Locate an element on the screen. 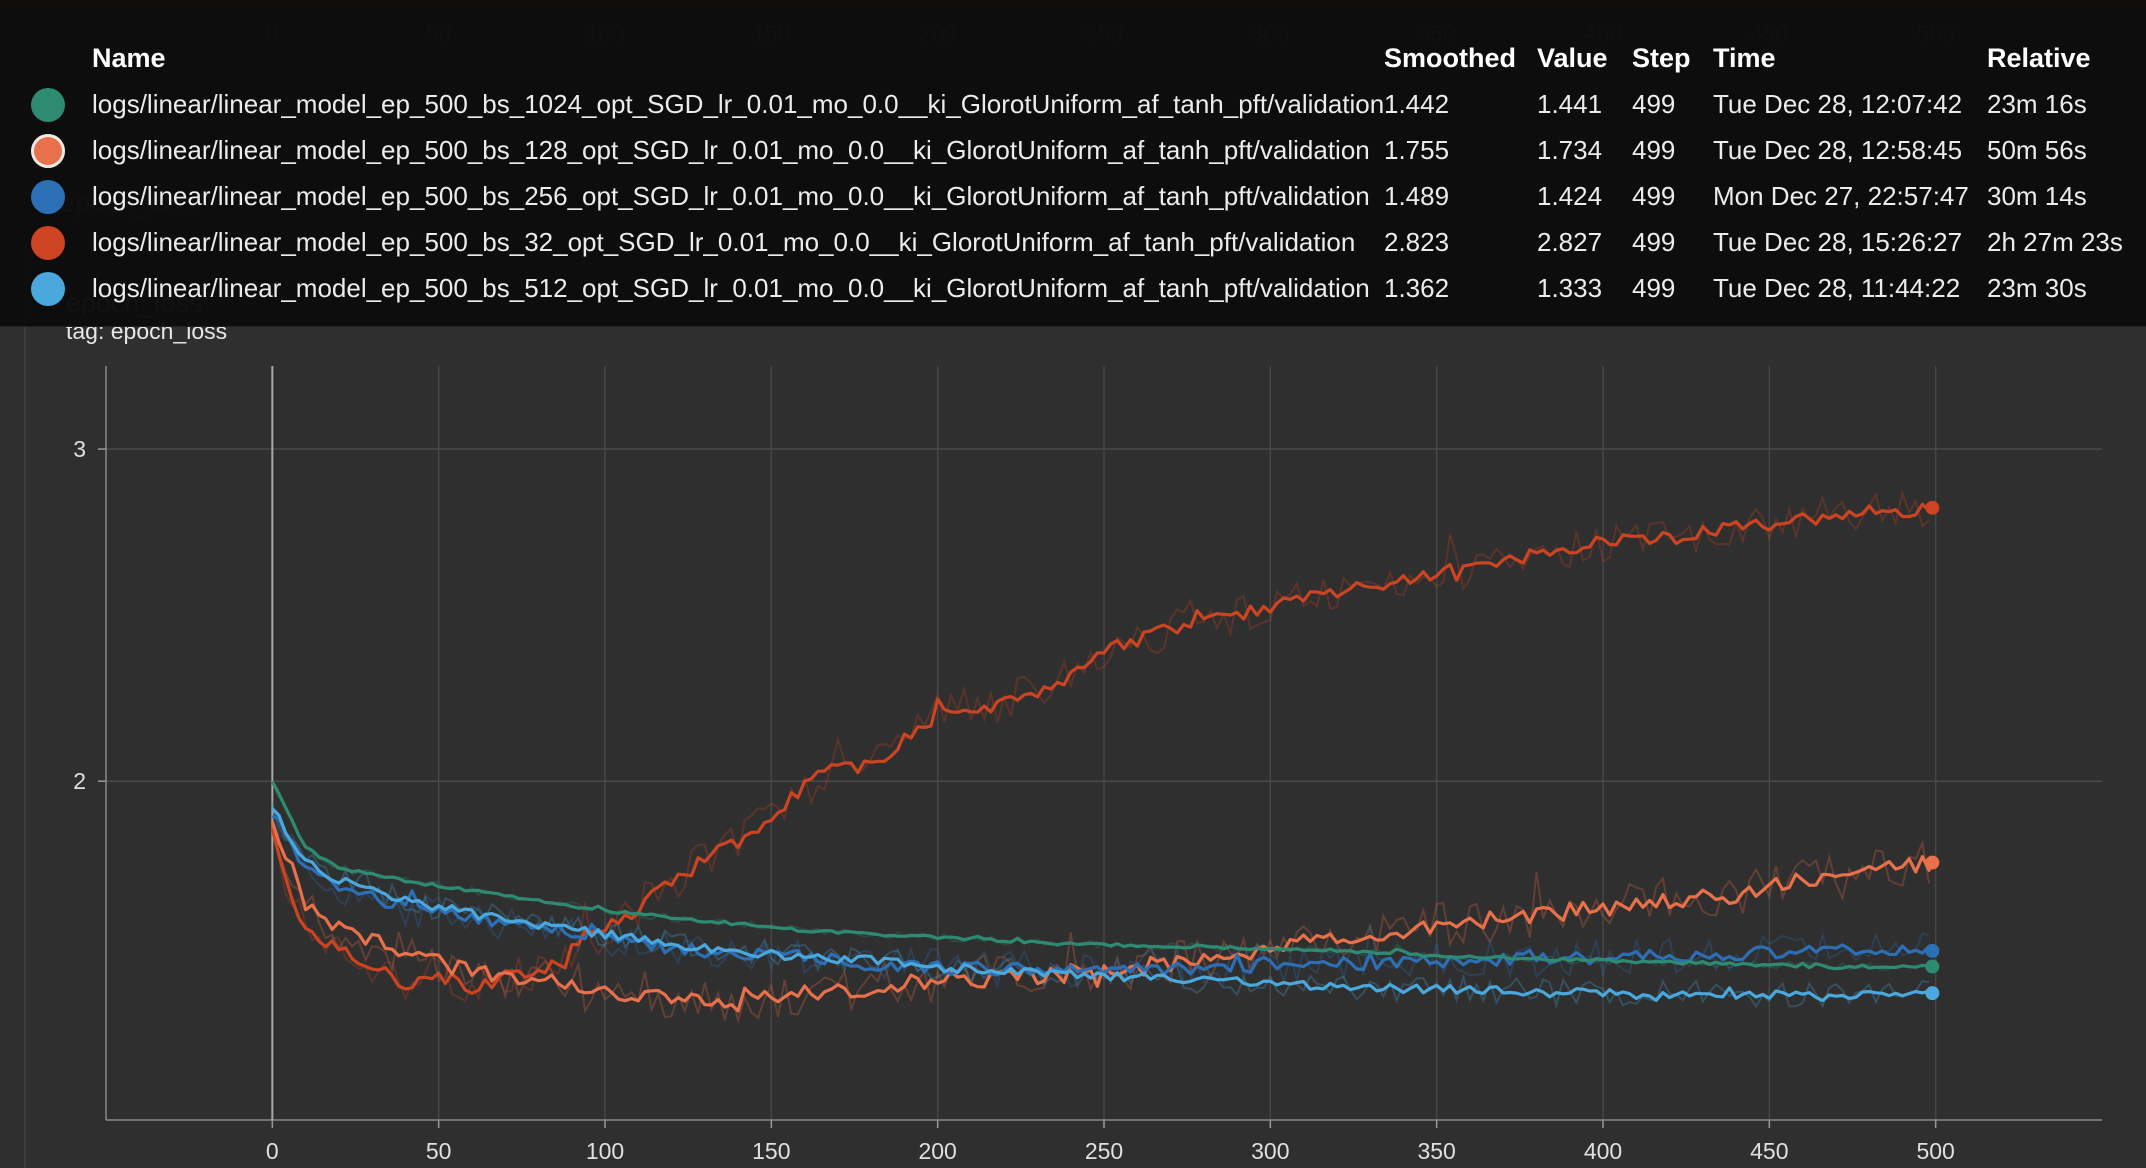 This screenshot has width=2146, height=1168. x-tick-label: 400 is located at coordinates (1603, 1151).